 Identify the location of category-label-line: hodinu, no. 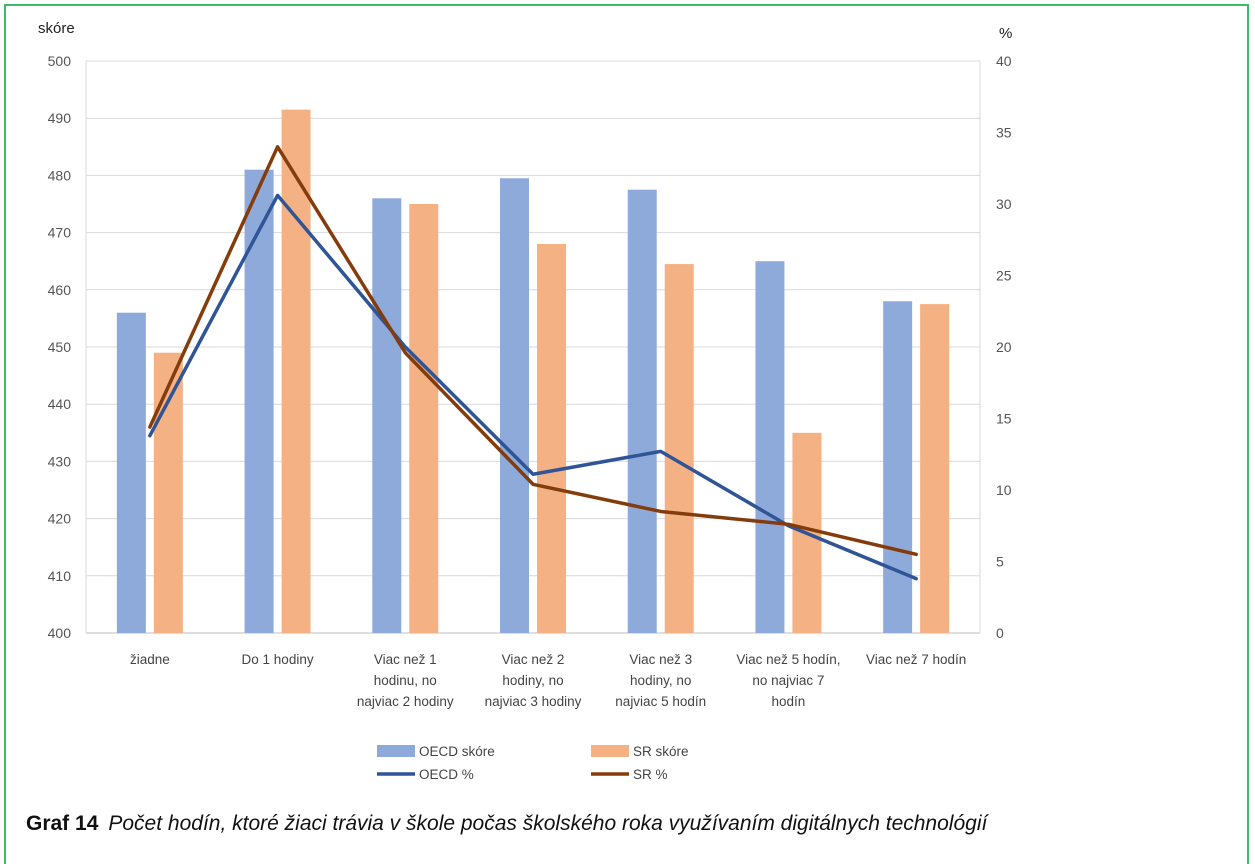
(405, 680).